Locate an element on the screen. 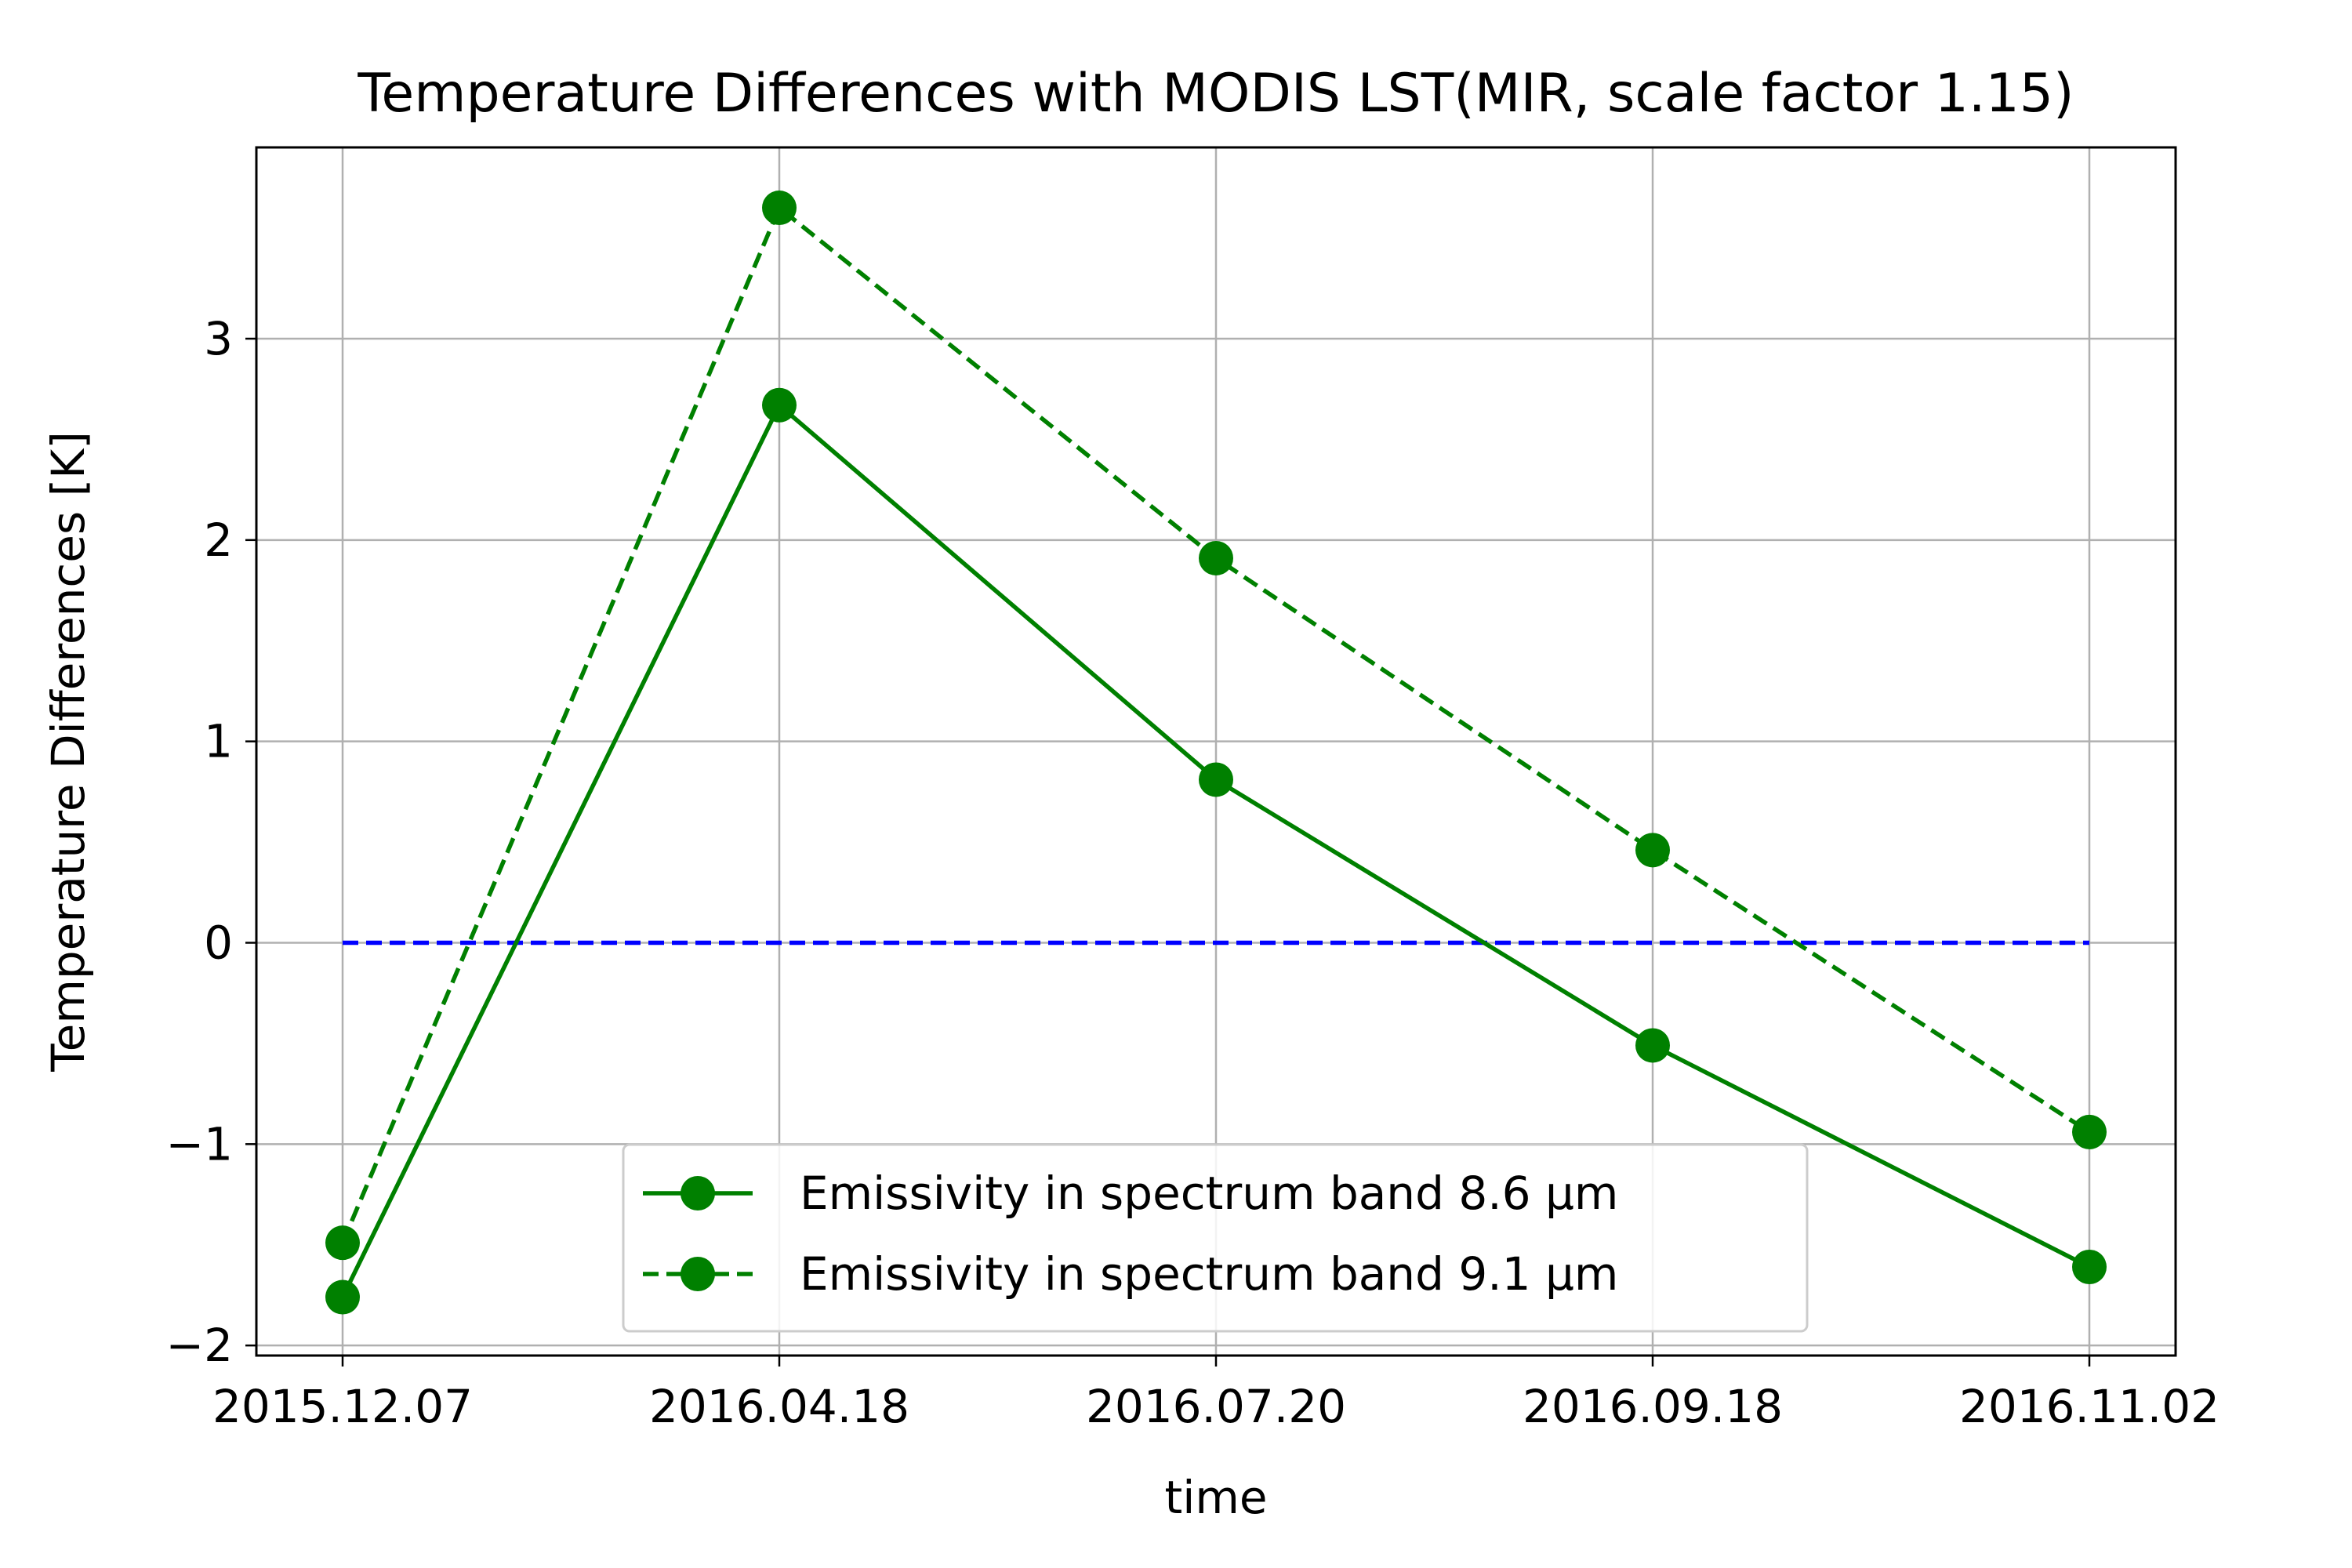 The image size is (2352, 1568). y-axis-label: Temperature Differences [K] is located at coordinates (68, 752).